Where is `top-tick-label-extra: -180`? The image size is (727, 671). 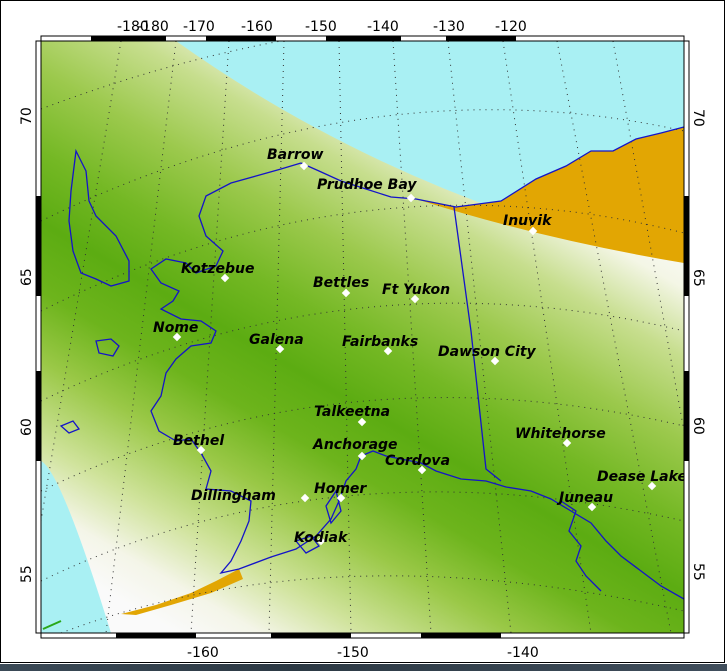 top-tick-label-extra: -180 is located at coordinates (153, 27).